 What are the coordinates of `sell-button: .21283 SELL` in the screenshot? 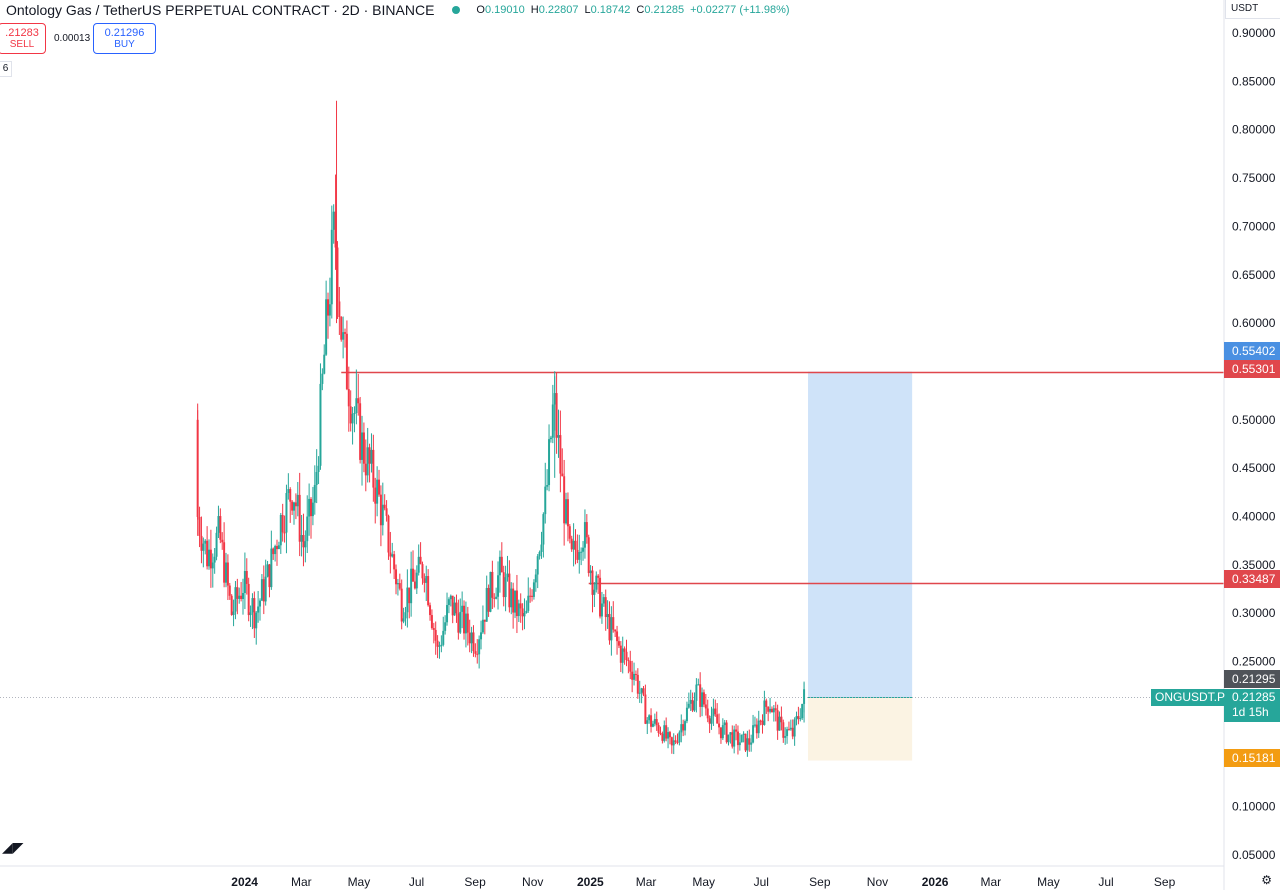 It's located at (23, 38).